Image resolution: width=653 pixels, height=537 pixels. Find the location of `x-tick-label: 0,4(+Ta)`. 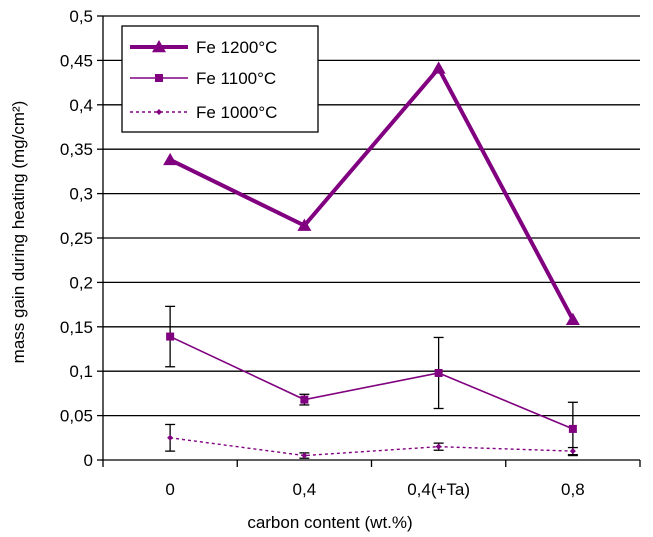

x-tick-label: 0,4(+Ta) is located at coordinates (438, 489).